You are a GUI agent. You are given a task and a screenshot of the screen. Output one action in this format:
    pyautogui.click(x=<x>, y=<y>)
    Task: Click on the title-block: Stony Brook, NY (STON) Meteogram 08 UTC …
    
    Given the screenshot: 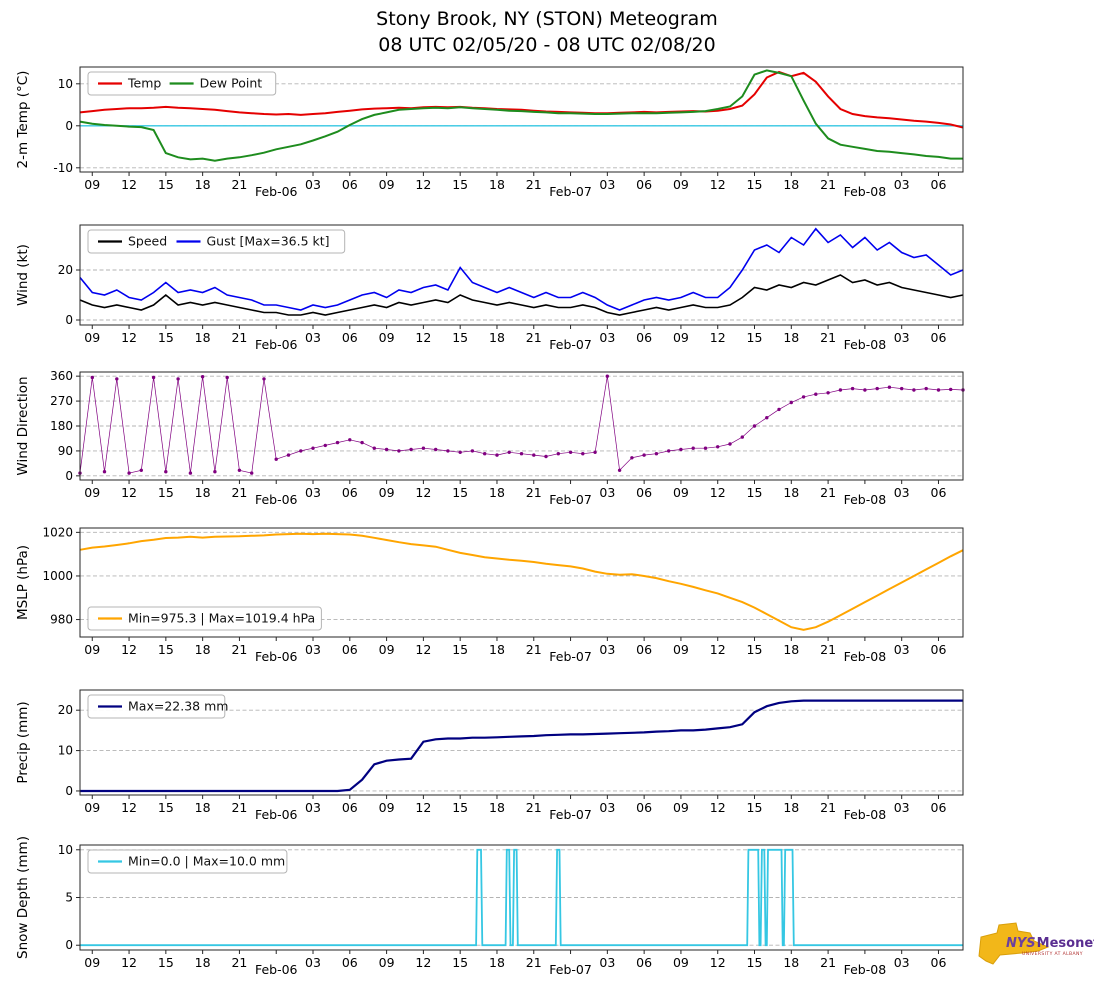 What is the action you would take?
    pyautogui.click(x=547, y=31)
    